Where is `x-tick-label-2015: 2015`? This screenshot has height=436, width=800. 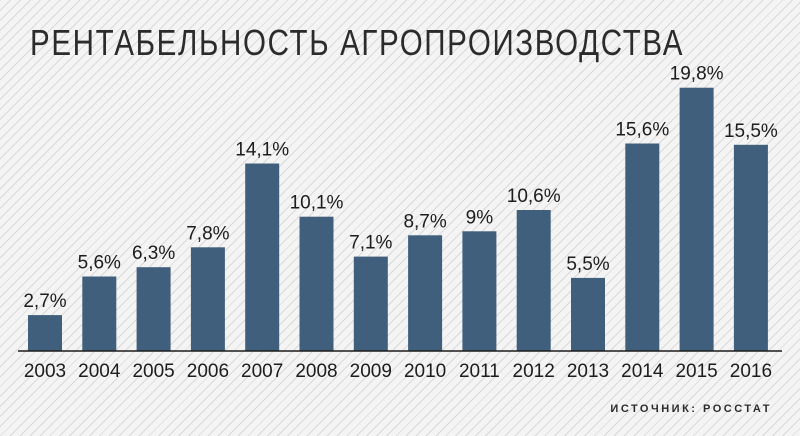 x-tick-label-2015: 2015 is located at coordinates (696, 371).